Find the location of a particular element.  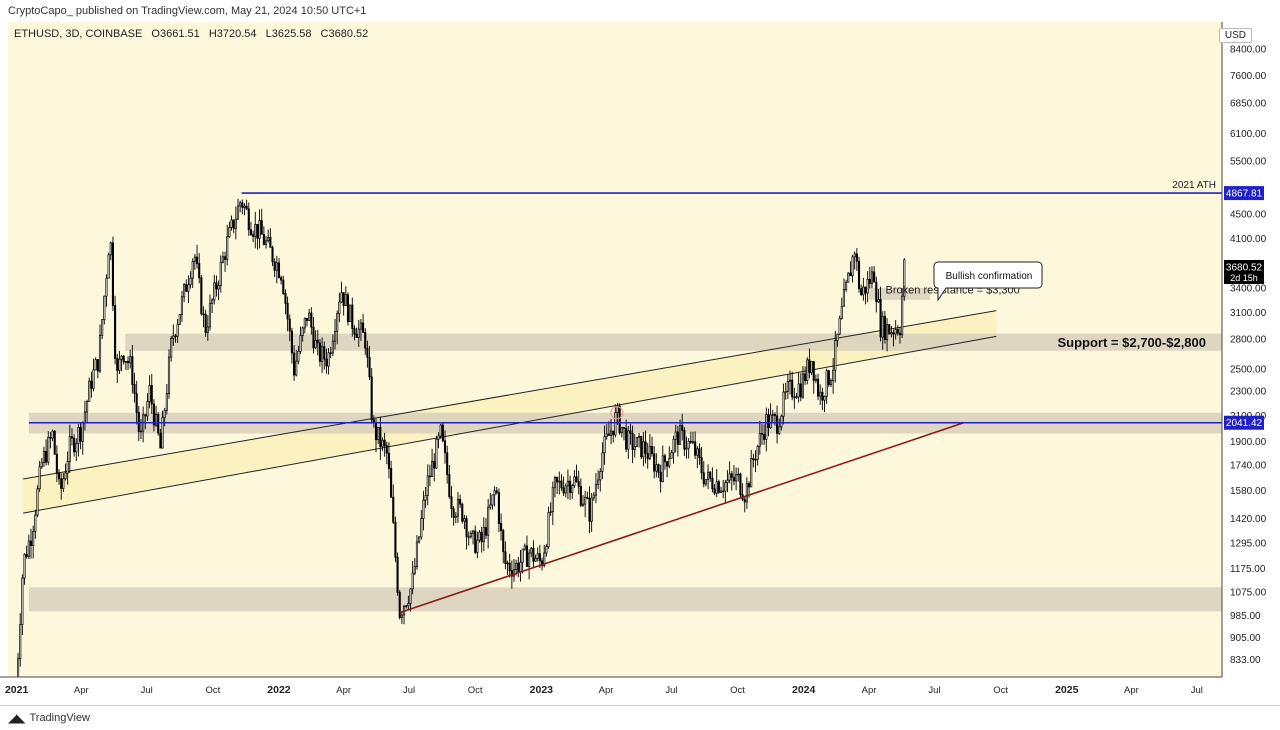

price-tick-label: 4100.00 is located at coordinates (1248, 239).